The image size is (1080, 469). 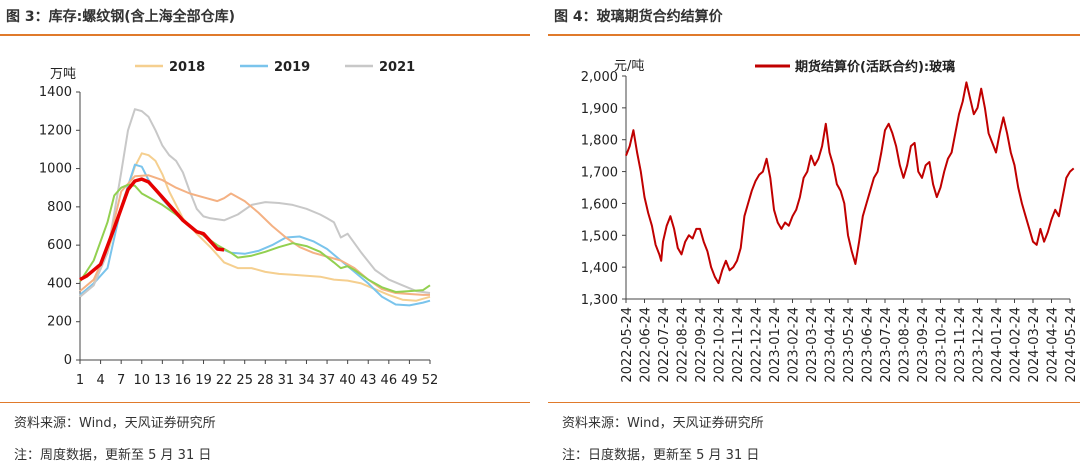 I want to click on left-source-note: 资料来源：Wind，天风证券研究所, so click(x=115, y=423).